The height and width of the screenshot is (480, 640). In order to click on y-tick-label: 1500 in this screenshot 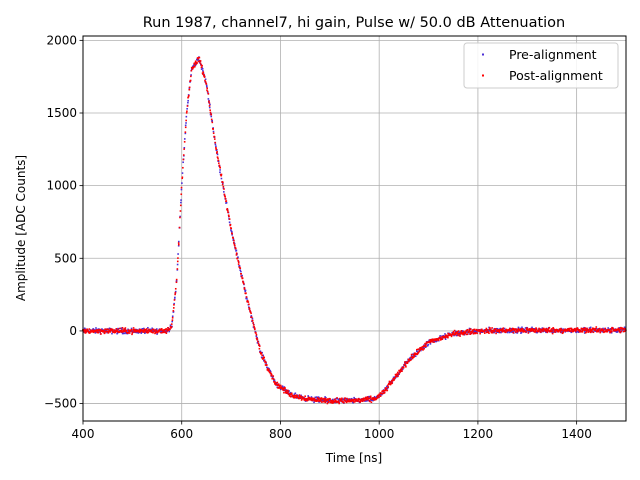, I will do `click(61, 113)`.